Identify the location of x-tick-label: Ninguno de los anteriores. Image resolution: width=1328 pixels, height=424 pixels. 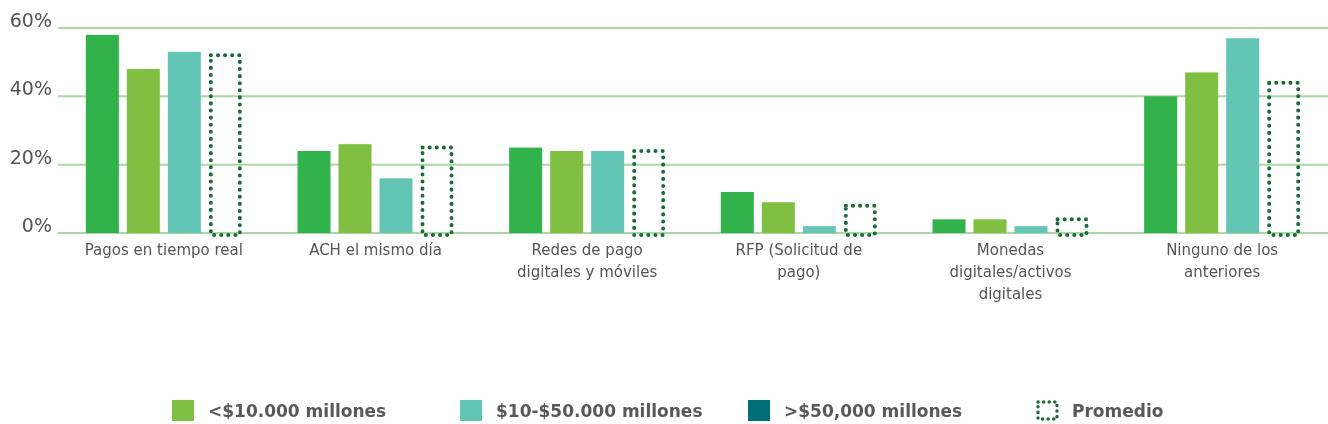
(1222, 261).